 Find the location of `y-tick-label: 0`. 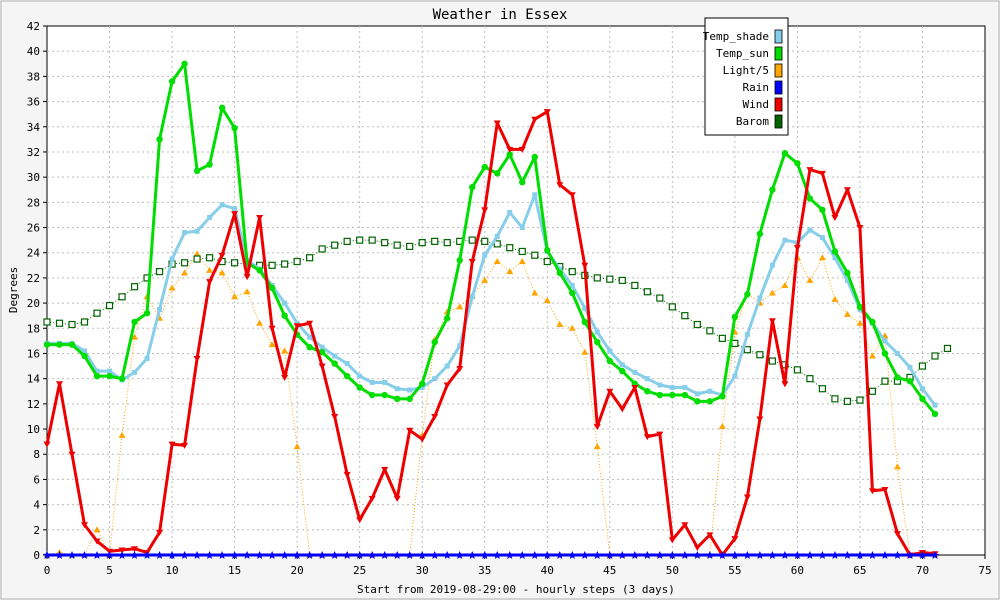

y-tick-label: 0 is located at coordinates (36, 555).